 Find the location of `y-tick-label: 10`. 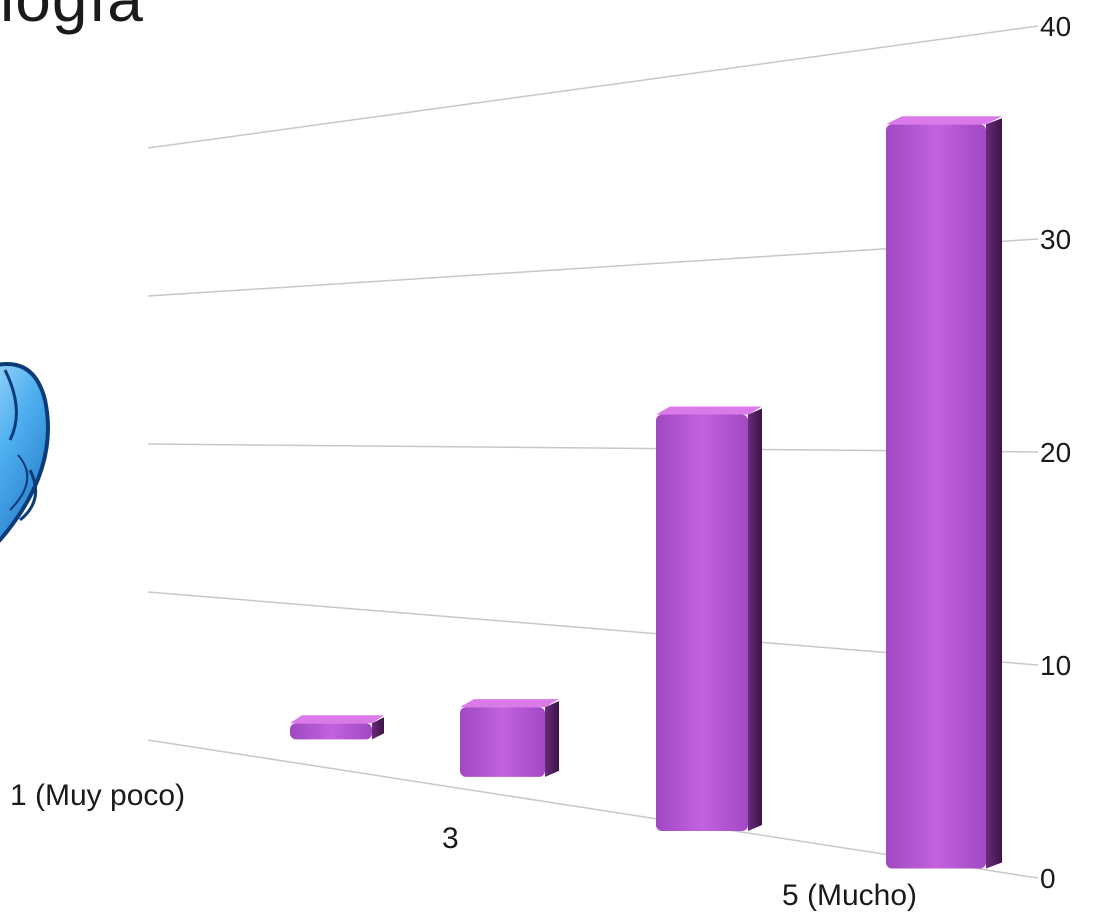

y-tick-label: 10 is located at coordinates (1055, 665).